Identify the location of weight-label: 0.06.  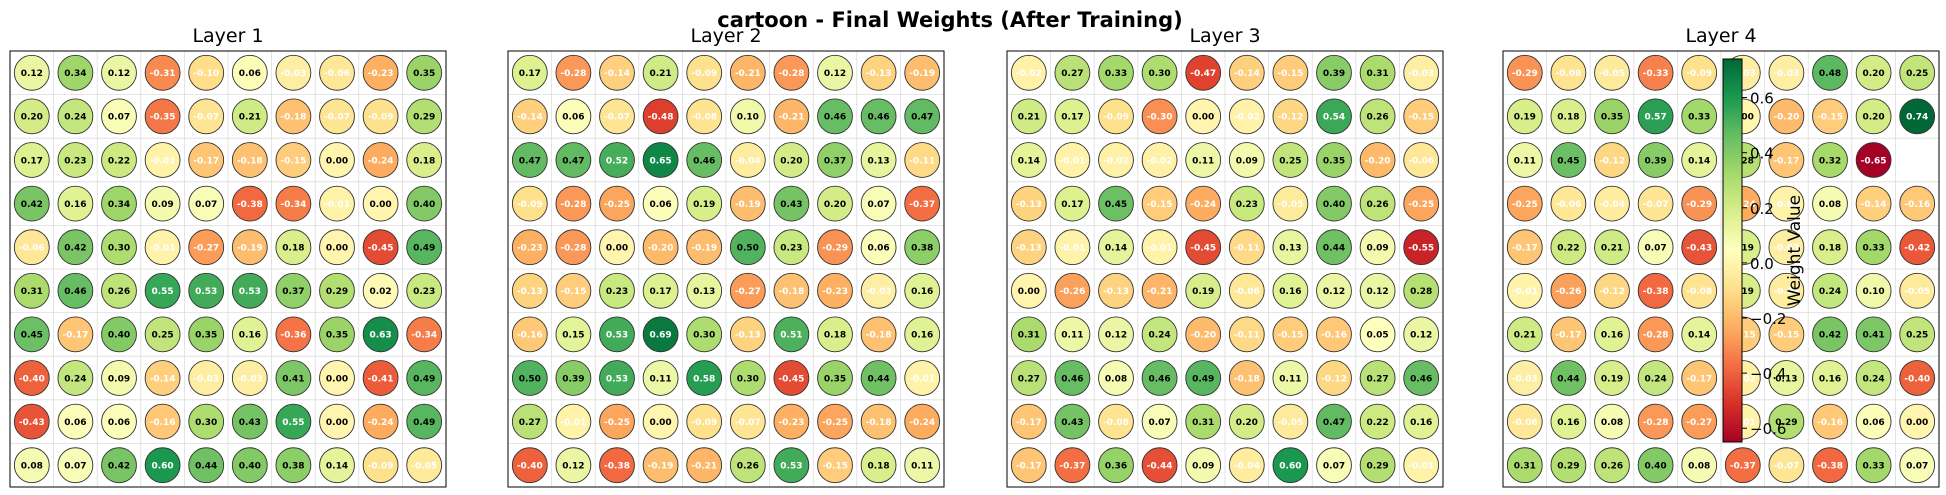
(1873, 423).